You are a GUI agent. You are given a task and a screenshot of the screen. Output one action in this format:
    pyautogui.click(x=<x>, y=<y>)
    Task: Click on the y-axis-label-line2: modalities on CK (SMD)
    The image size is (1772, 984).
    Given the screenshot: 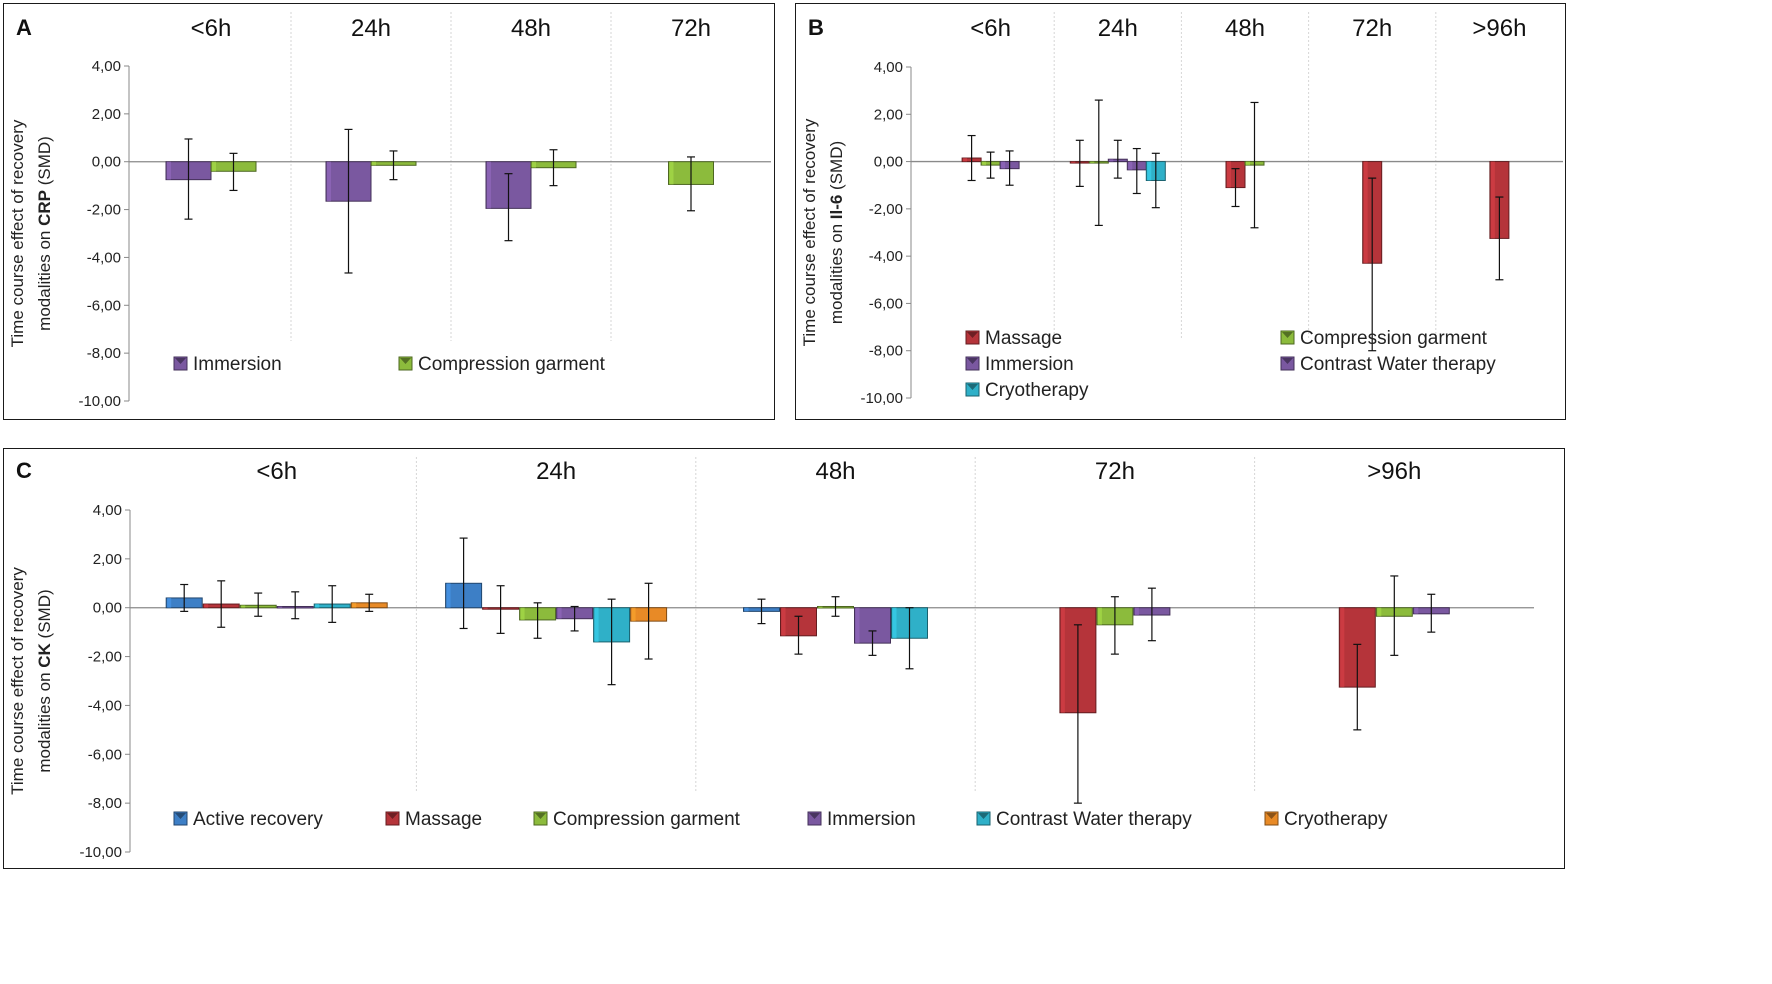 What is the action you would take?
    pyautogui.click(x=44, y=680)
    